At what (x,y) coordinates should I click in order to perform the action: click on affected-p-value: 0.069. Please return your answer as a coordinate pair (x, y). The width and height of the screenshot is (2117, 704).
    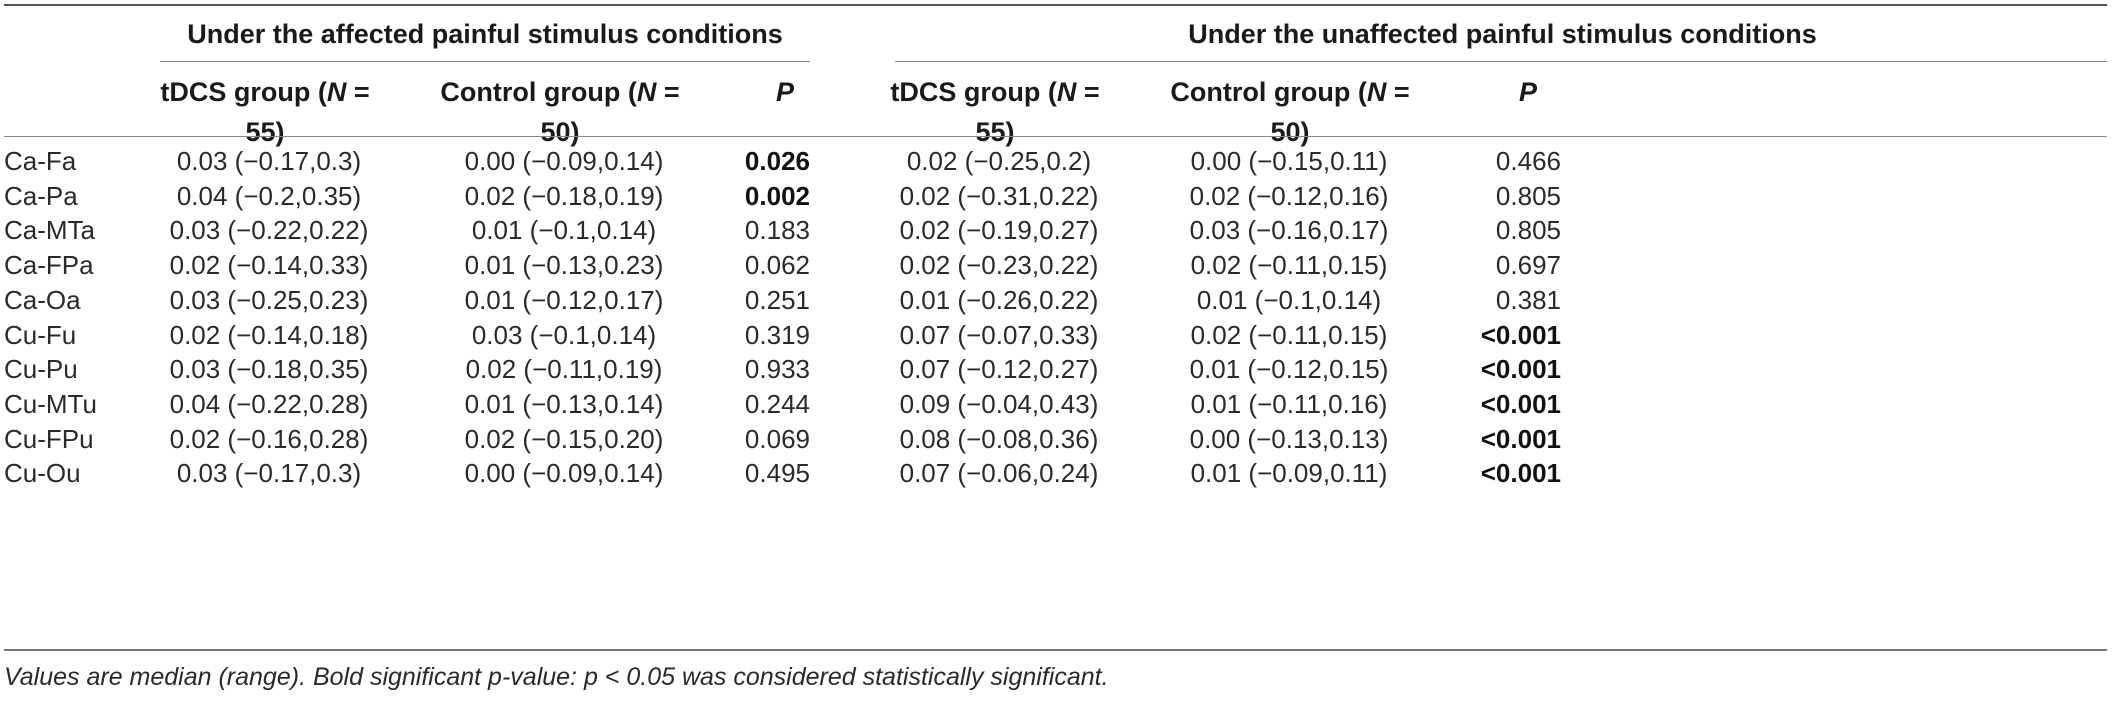
    Looking at the image, I should click on (777, 438).